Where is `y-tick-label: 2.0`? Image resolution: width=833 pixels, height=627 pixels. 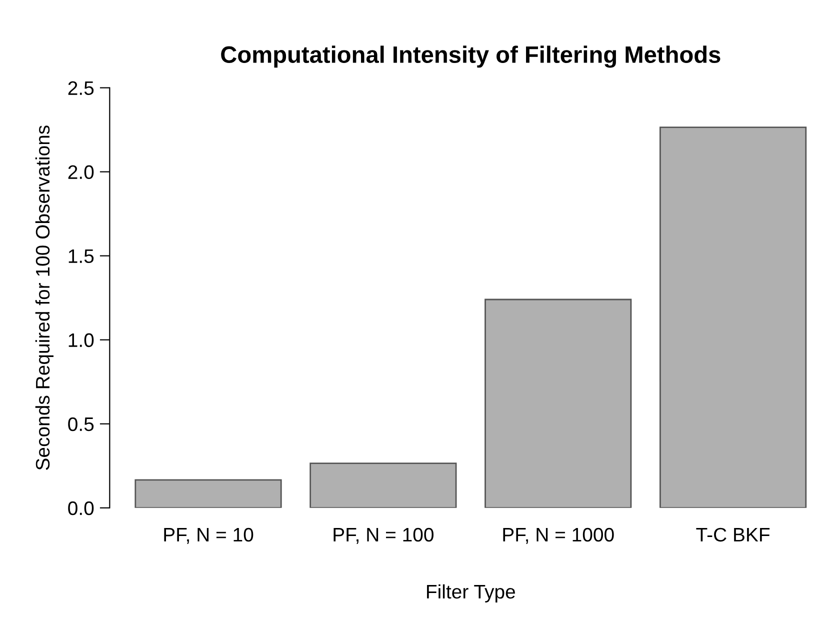
y-tick-label: 2.0 is located at coordinates (81, 172).